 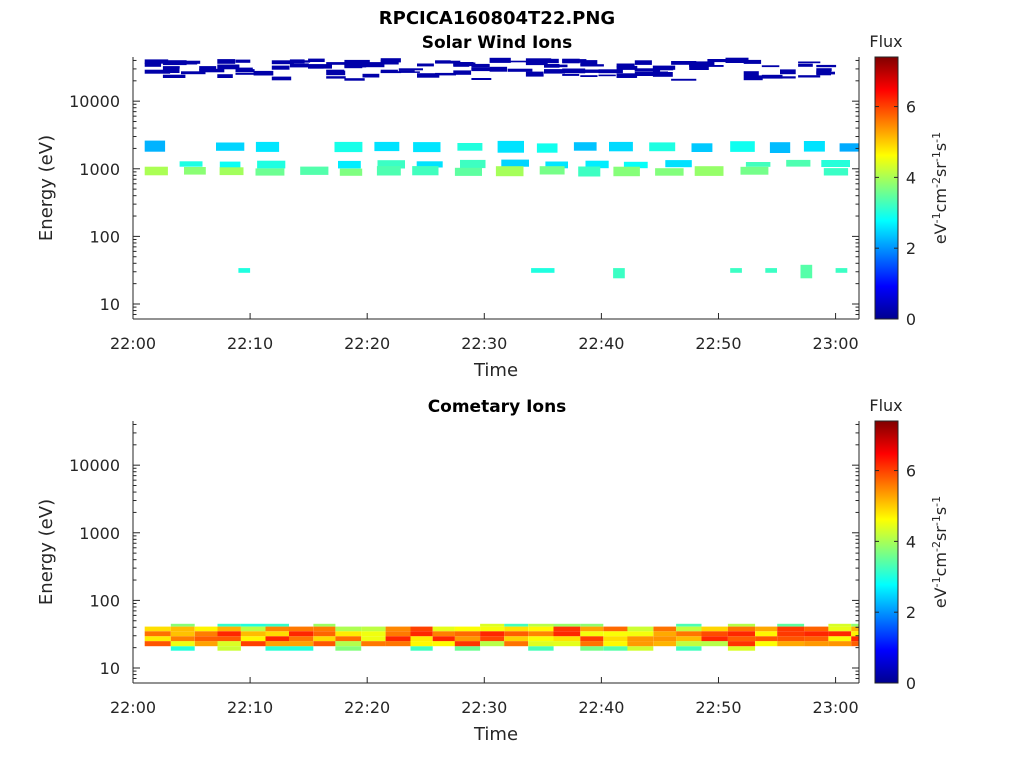 I want to click on solar-wind-colorbar, so click(x=886, y=188).